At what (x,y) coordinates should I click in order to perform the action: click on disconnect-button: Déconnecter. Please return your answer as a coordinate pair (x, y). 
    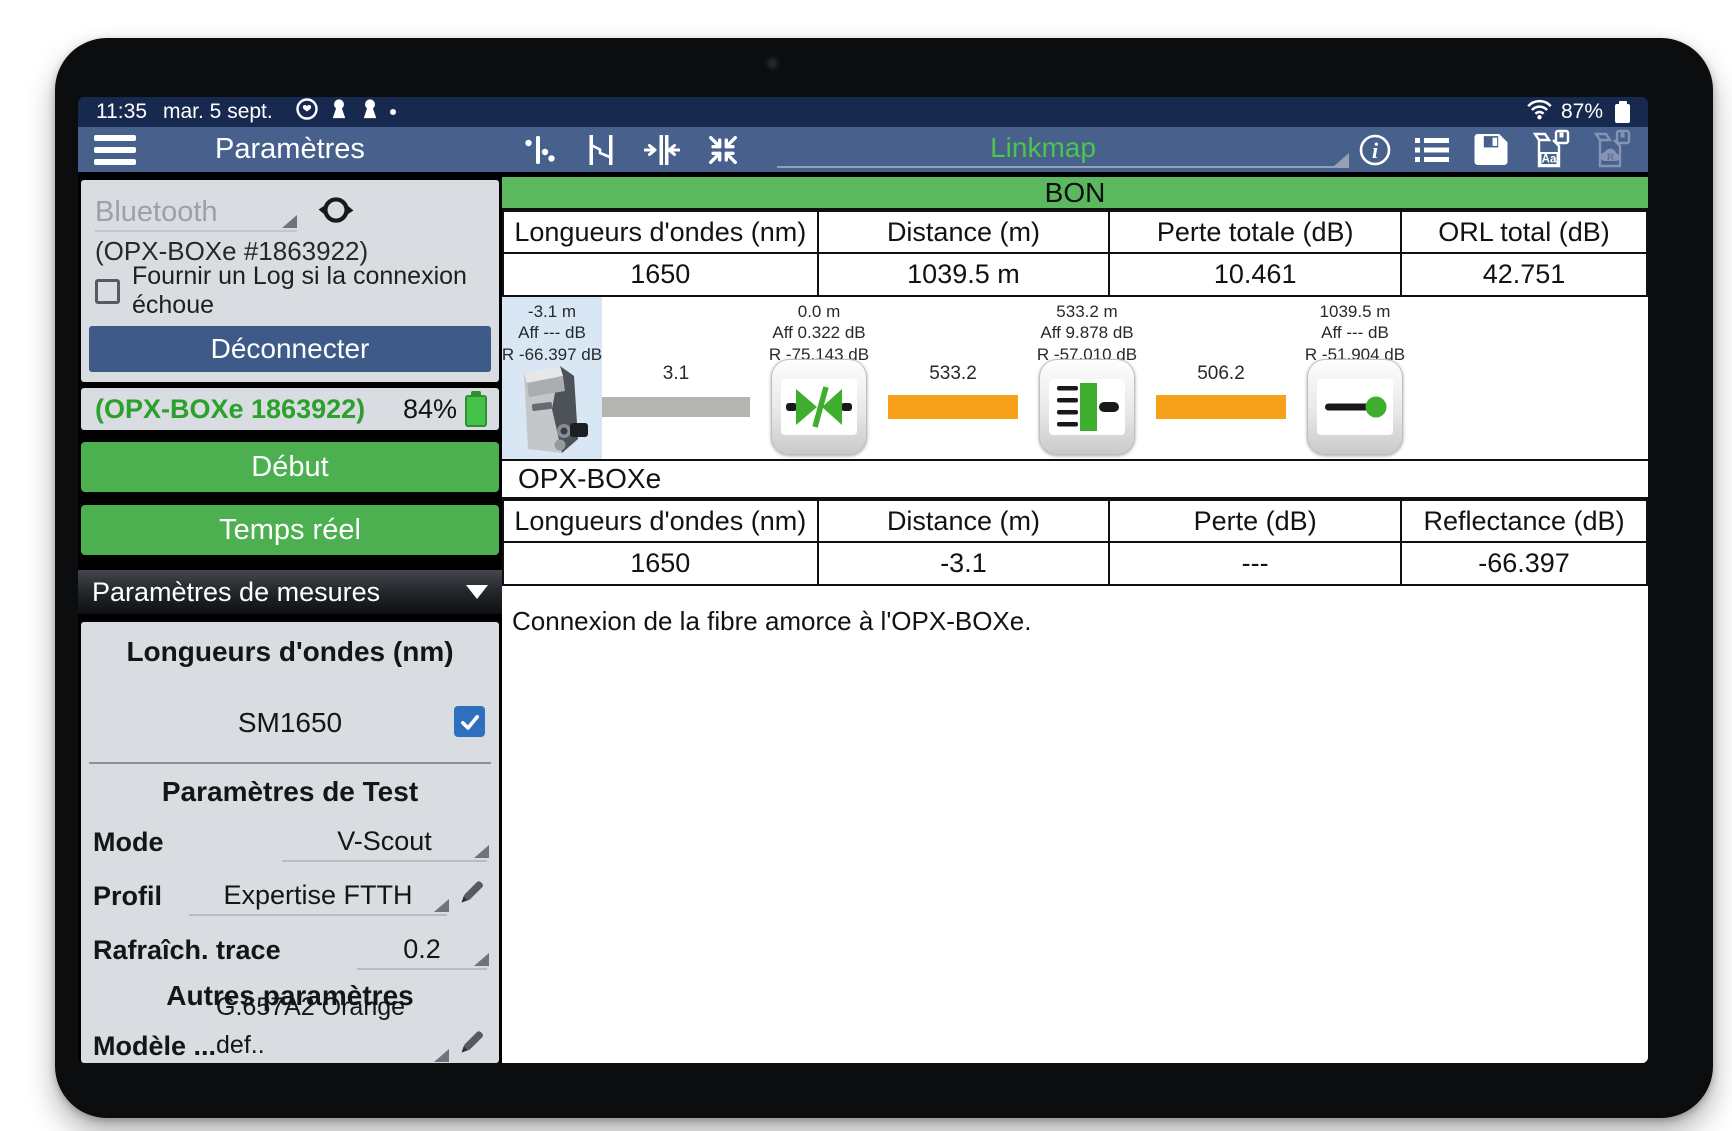
    Looking at the image, I should click on (290, 349).